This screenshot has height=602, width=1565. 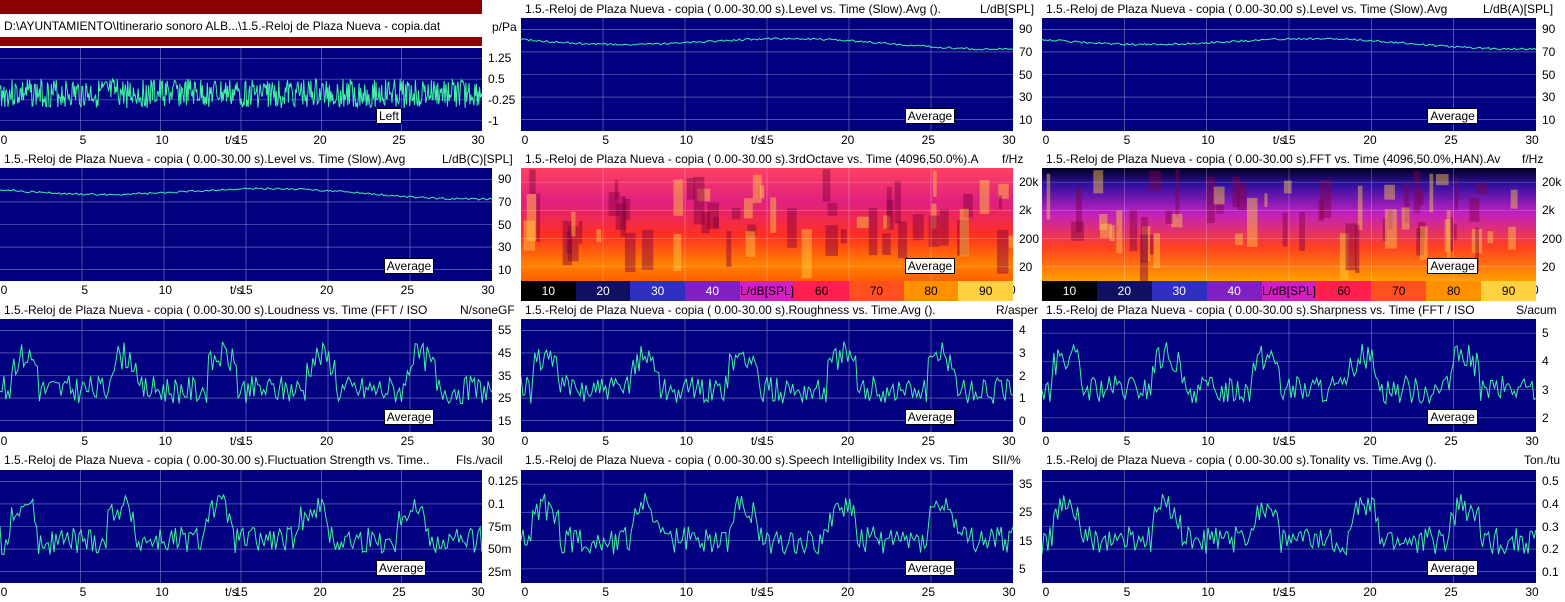 I want to click on panel-unit: p/Pa, so click(x=503, y=27).